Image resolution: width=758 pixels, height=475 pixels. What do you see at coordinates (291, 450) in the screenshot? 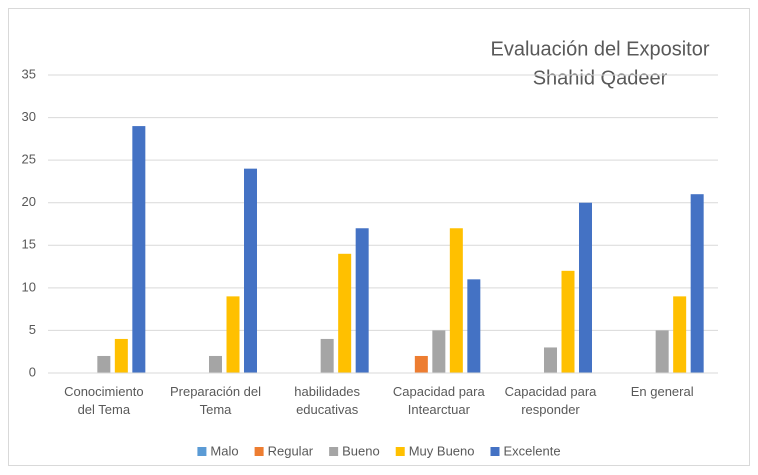
I see `legend-label: Regular` at bounding box center [291, 450].